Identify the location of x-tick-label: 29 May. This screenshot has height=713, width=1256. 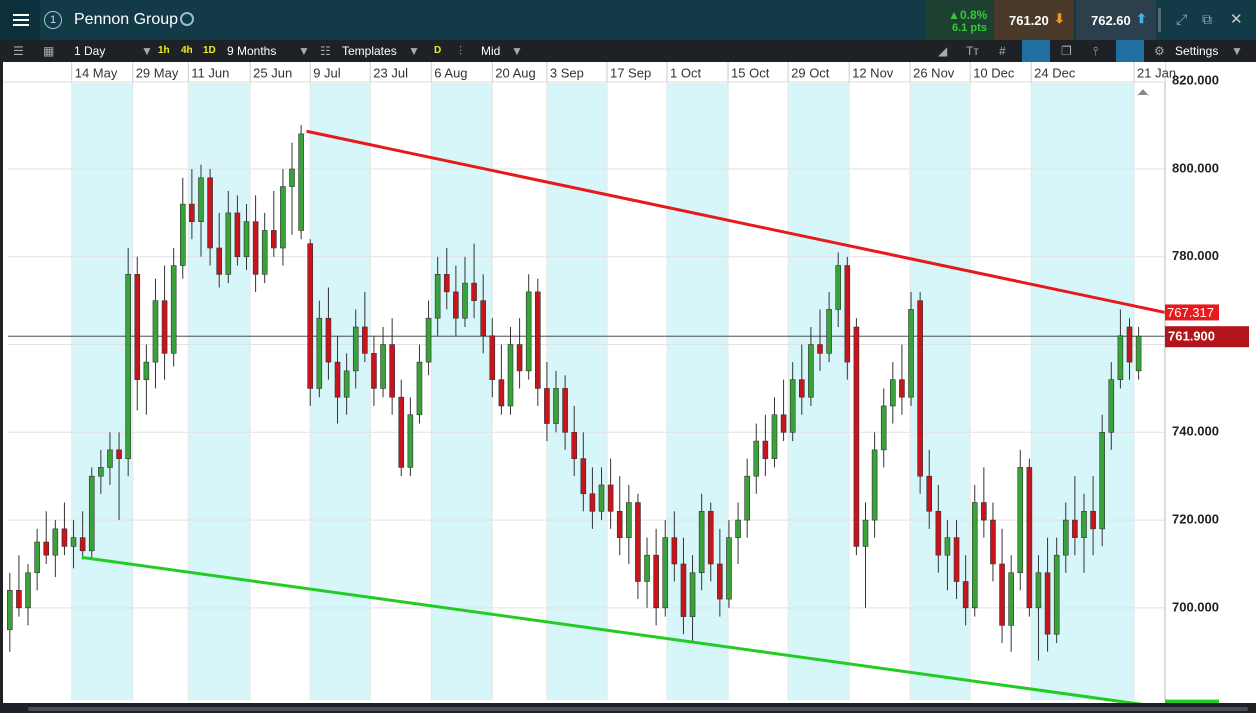
(157, 72).